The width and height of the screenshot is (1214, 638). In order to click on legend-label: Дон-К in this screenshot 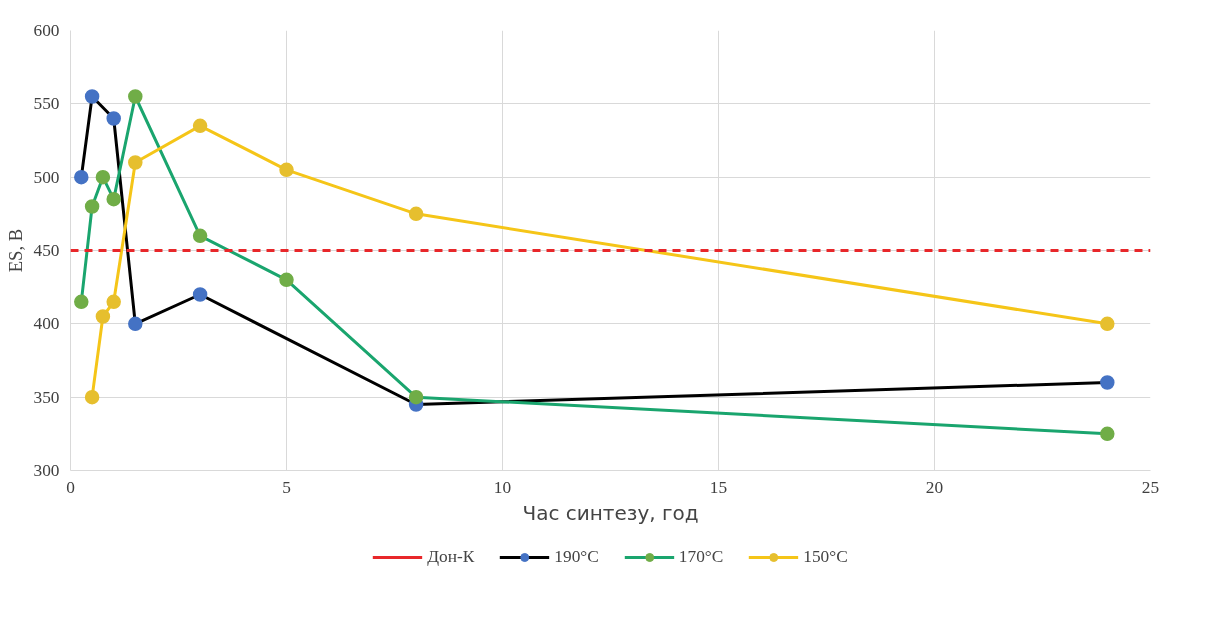, I will do `click(451, 557)`.